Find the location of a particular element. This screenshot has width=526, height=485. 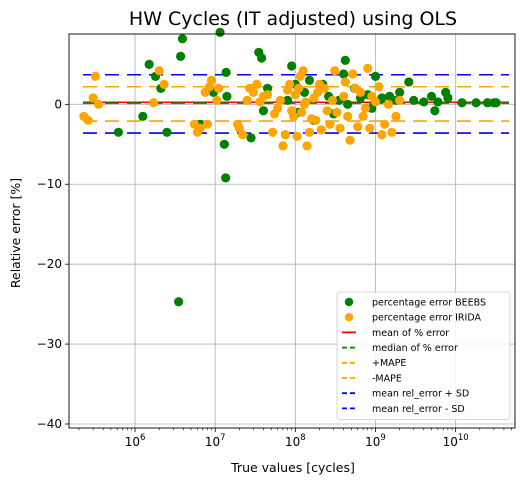

y-tick-label: −10 is located at coordinates (49, 184).